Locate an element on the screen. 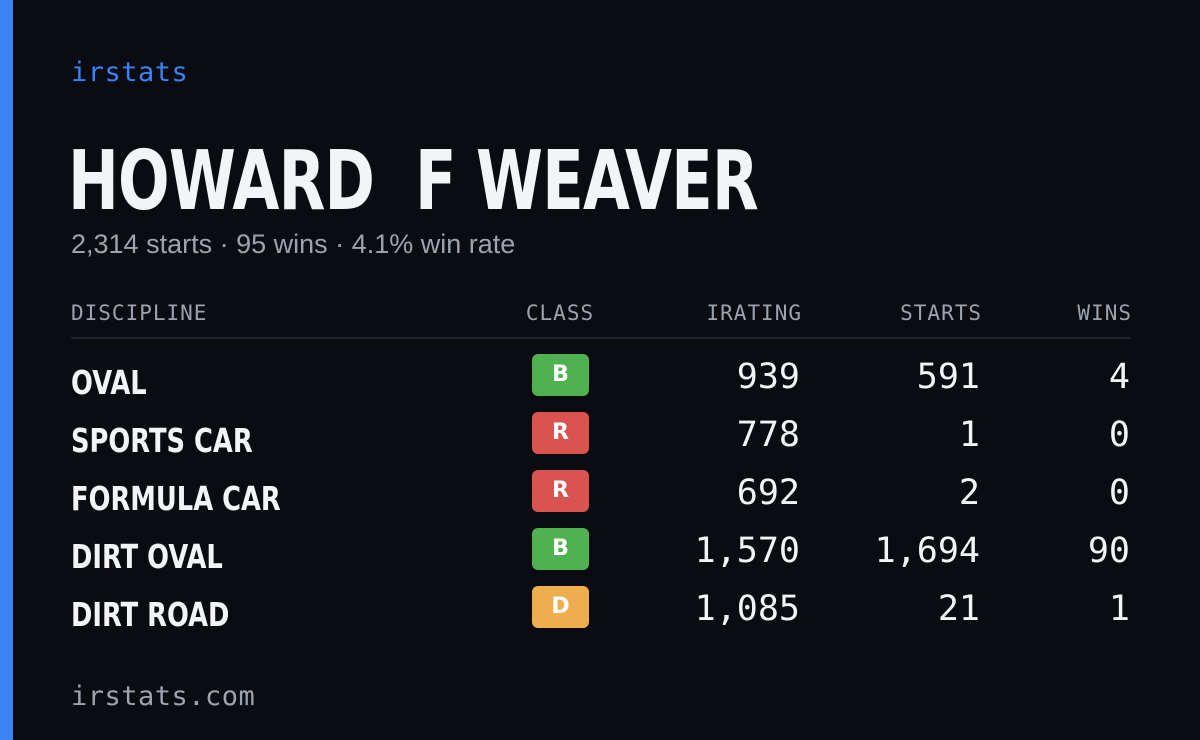 Image resolution: width=1200 pixels, height=740 pixels. header-divider is located at coordinates (601, 338).